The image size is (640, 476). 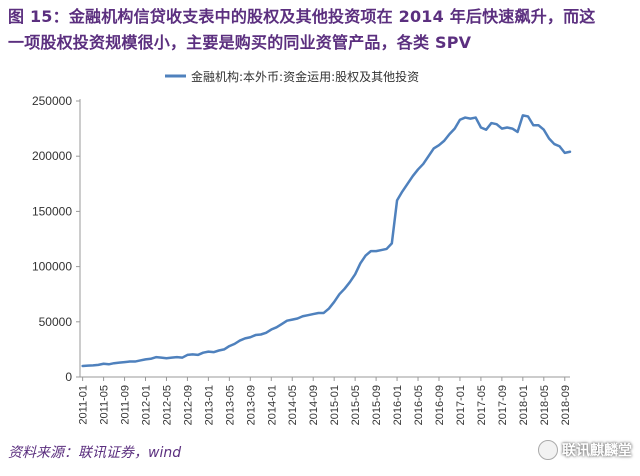 I want to click on x-tick-label: 2012-05, so click(x=167, y=405).